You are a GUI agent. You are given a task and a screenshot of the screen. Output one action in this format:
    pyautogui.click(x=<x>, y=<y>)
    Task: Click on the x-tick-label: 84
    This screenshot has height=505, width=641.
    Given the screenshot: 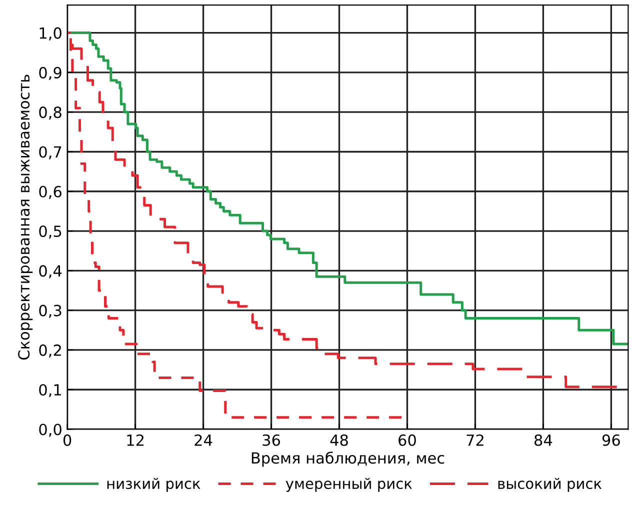 What is the action you would take?
    pyautogui.click(x=543, y=440)
    